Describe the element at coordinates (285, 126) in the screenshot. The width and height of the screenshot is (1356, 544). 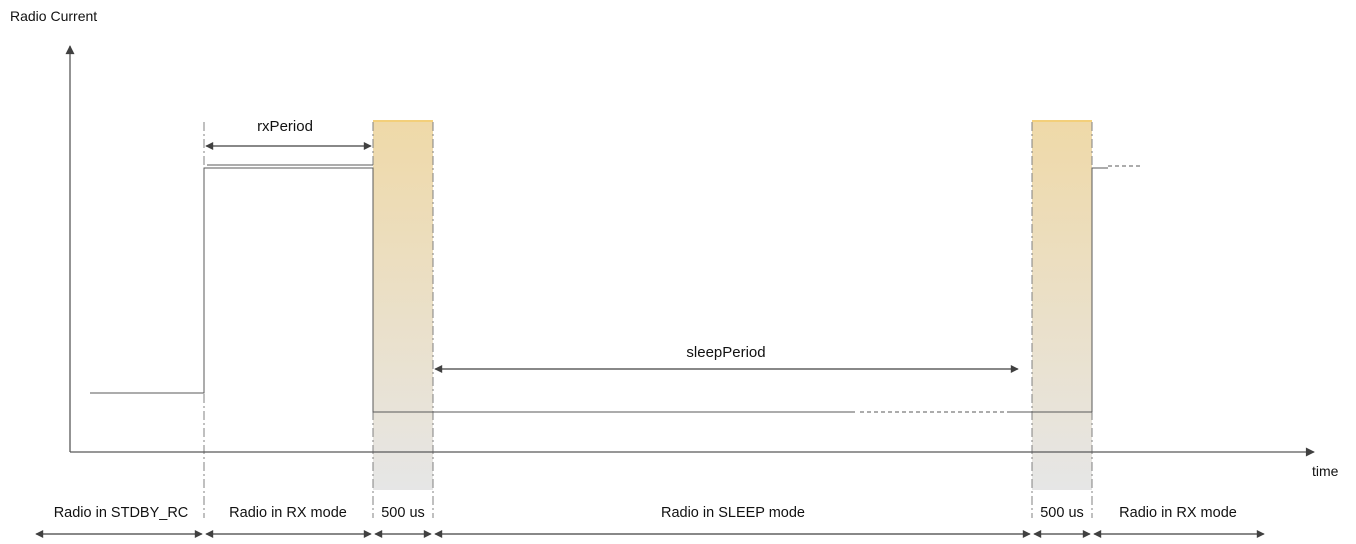
I see `rx-period-label: rxPeriod` at that location.